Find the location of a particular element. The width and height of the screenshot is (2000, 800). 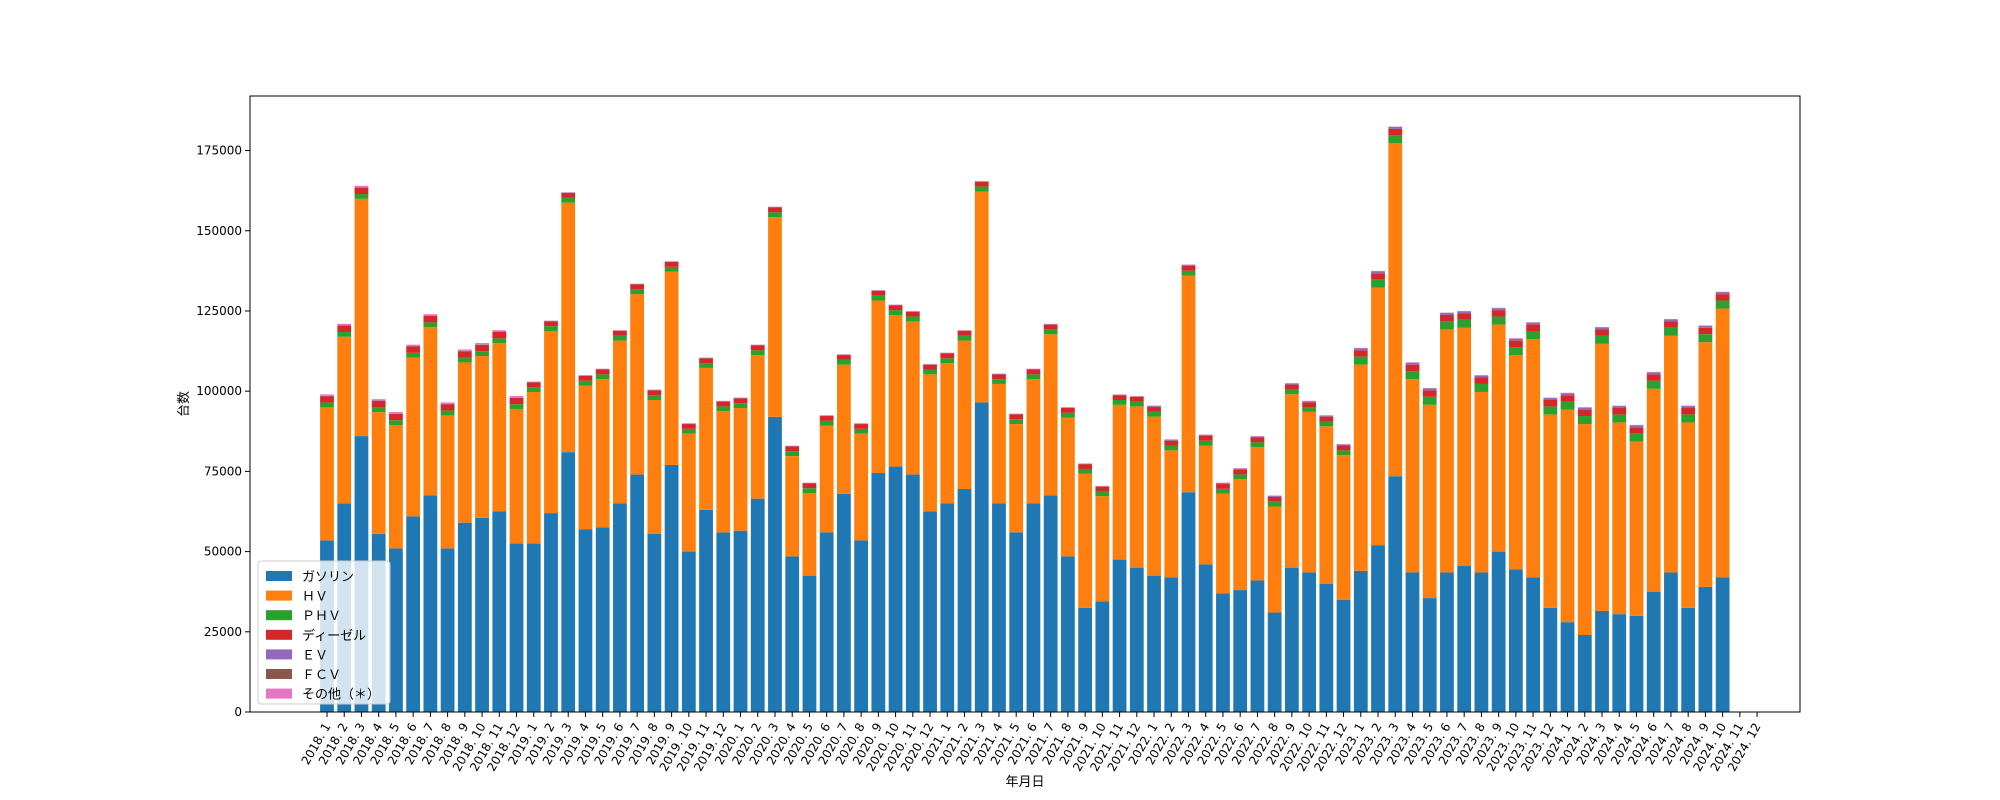

y-tick-label: 125000 is located at coordinates (219, 311).